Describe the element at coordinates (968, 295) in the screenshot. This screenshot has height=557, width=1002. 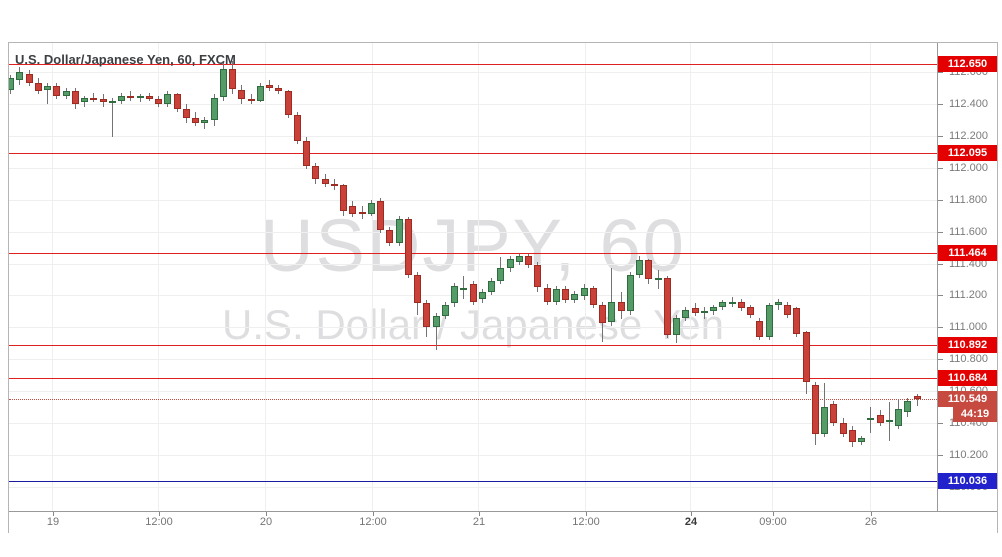
I see `price-axis-label: 111.200` at that location.